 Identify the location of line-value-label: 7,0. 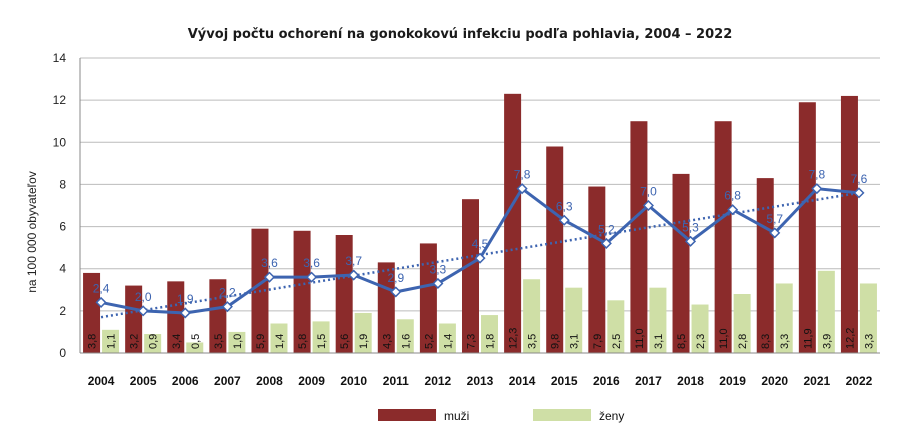
(648, 192).